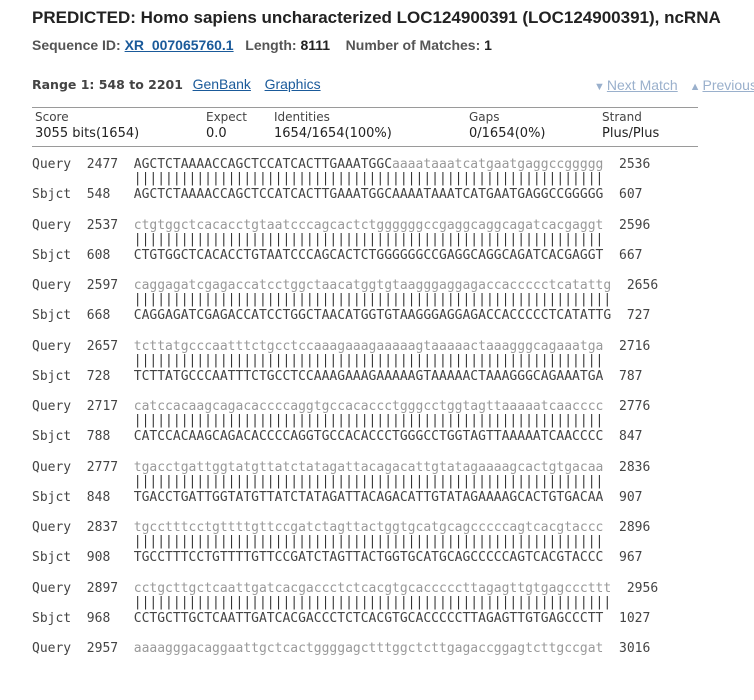  Describe the element at coordinates (498, 164) in the screenshot. I see `query-seq-lower: aaaataaatcatgaatgaggccggggg` at that location.